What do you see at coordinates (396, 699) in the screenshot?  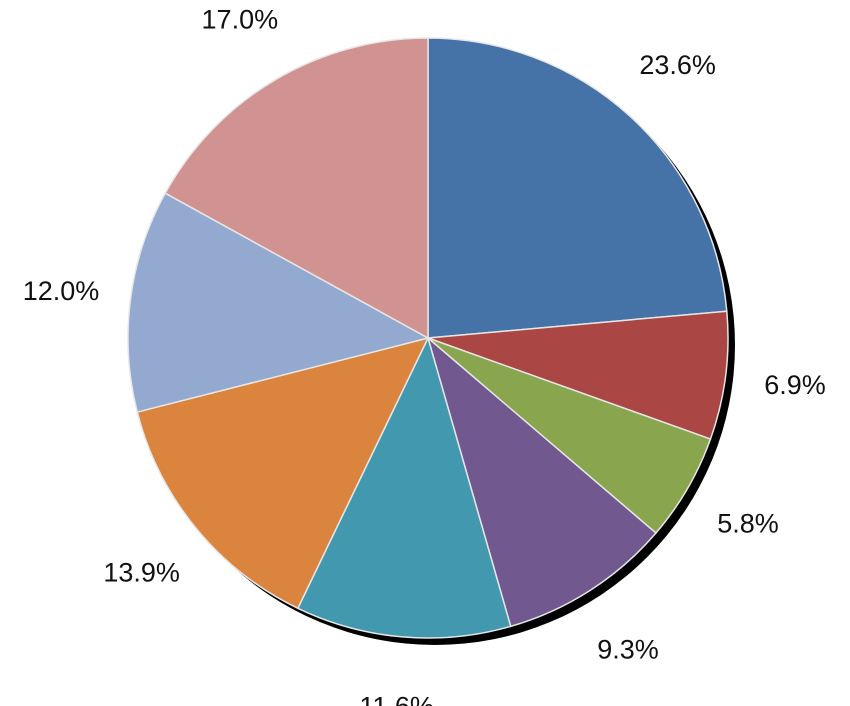 I see `data-label-slice-5: 11.6%` at bounding box center [396, 699].